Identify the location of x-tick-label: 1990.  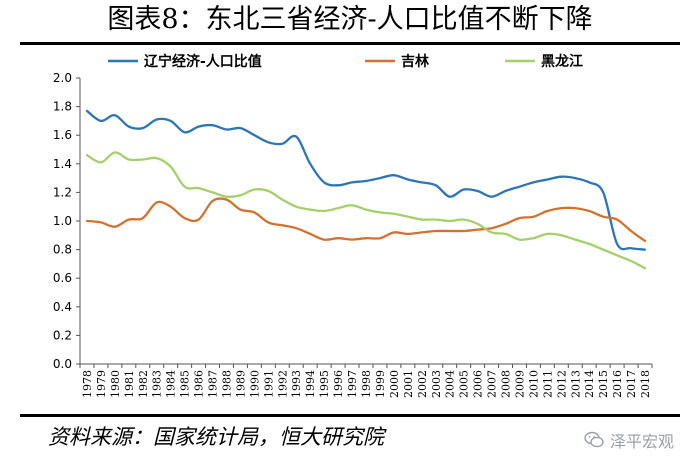
(254, 384).